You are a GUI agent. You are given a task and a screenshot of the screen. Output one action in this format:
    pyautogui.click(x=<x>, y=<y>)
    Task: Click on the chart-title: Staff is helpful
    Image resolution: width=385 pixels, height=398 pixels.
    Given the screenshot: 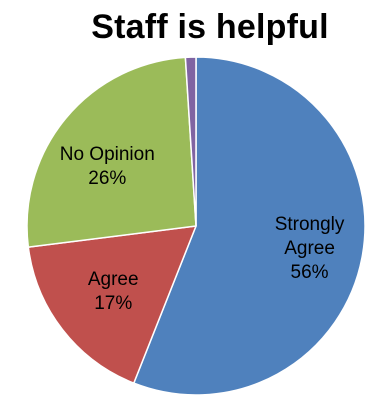 What is the action you would take?
    pyautogui.click(x=210, y=27)
    